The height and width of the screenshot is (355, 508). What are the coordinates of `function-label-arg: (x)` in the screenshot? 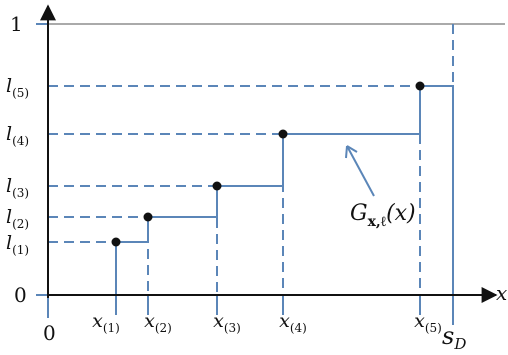 It's located at (401, 213).